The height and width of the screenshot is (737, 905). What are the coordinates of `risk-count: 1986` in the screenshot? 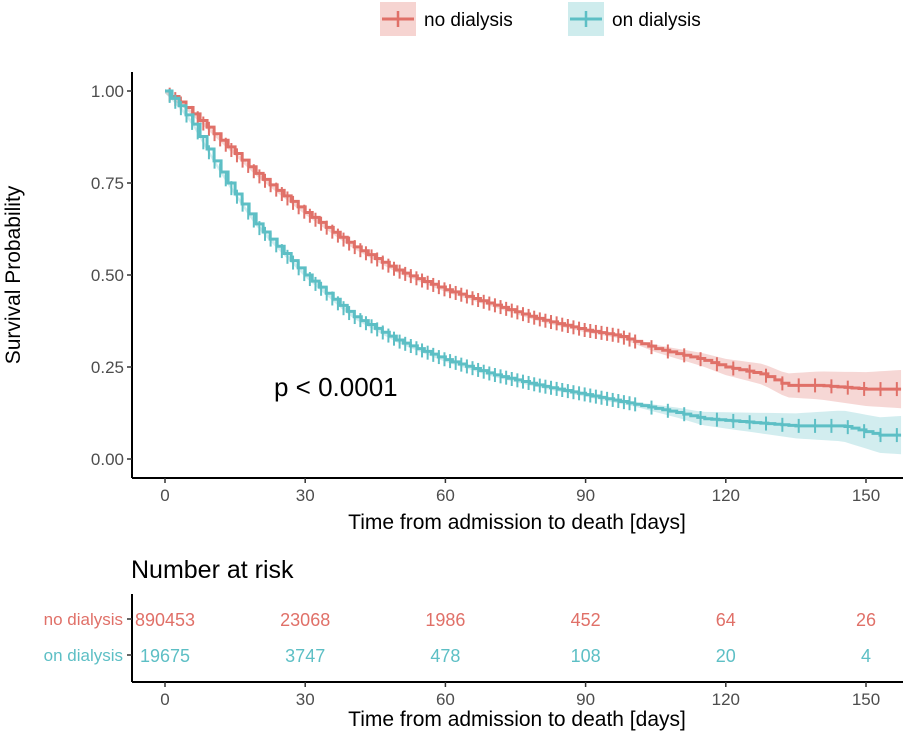 It's located at (445, 620).